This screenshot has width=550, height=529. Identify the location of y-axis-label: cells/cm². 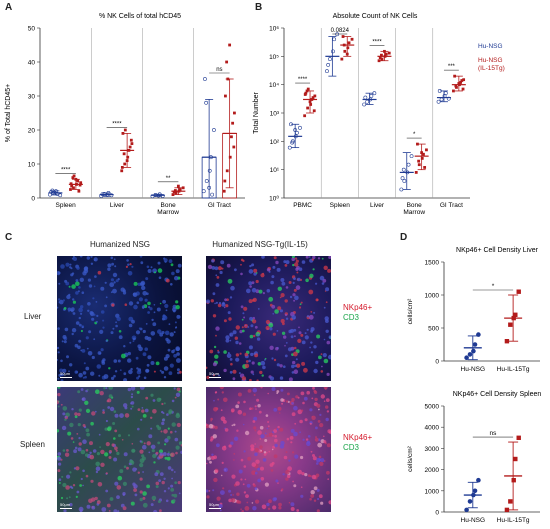
(410, 311).